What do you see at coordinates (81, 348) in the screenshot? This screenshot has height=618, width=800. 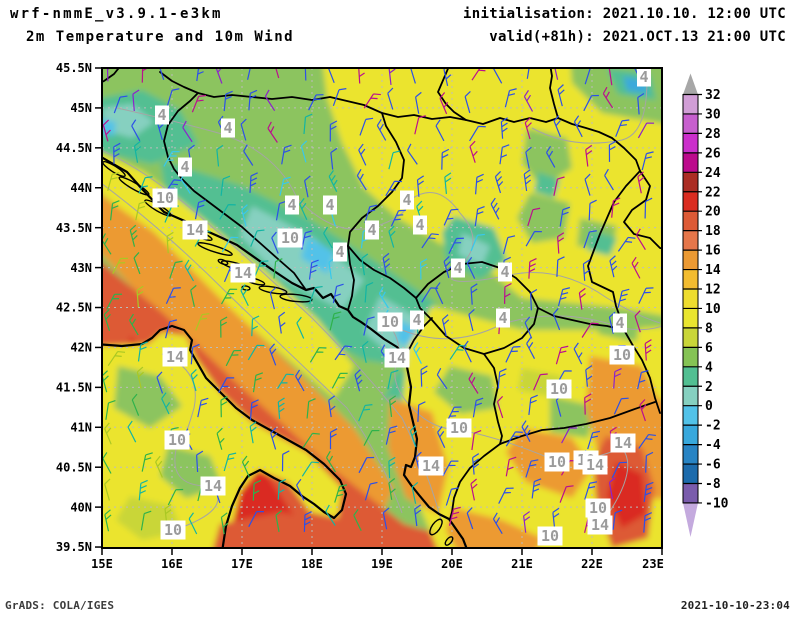 I see `y-tick-label: 42N` at bounding box center [81, 348].